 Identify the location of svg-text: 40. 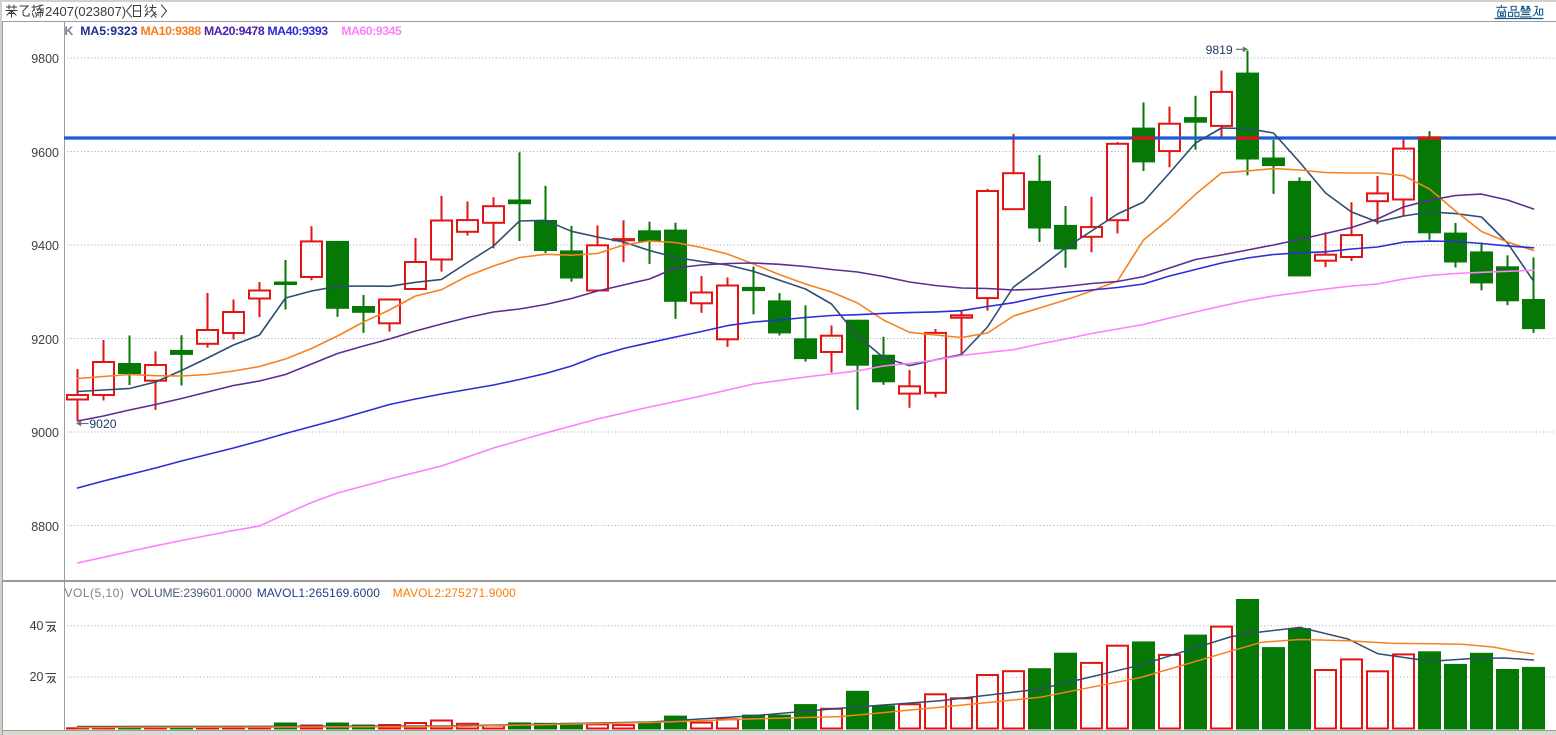
(37, 626).